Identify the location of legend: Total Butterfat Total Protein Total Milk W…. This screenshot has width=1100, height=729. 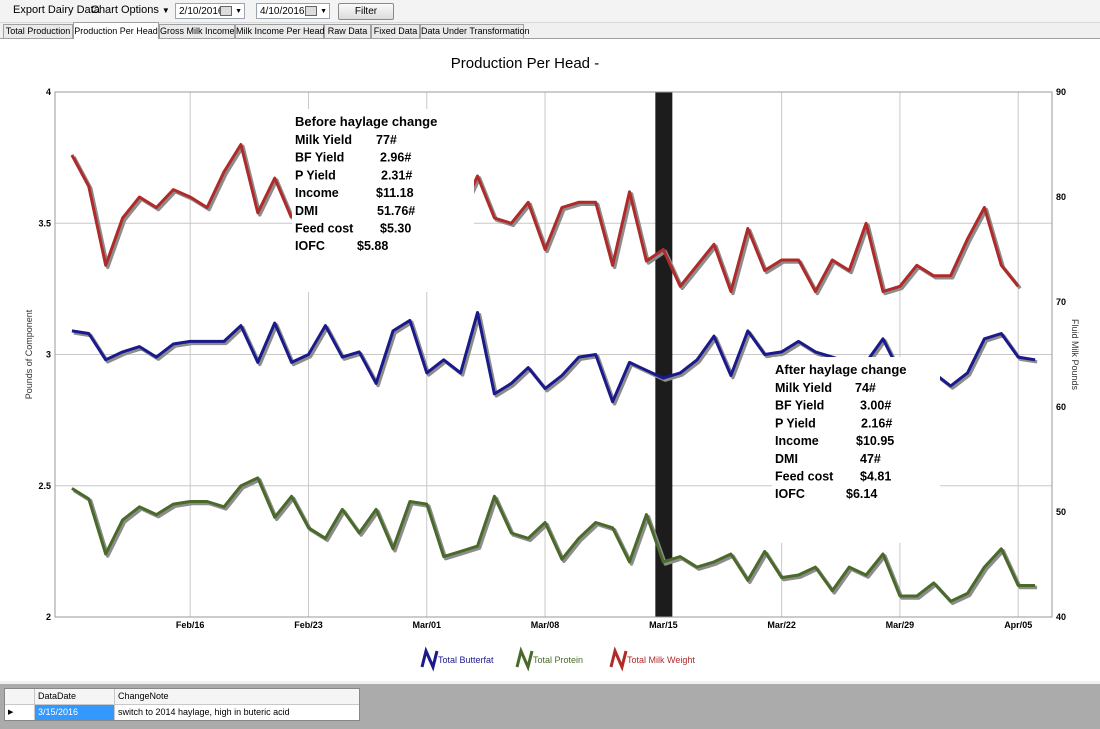
(557, 659).